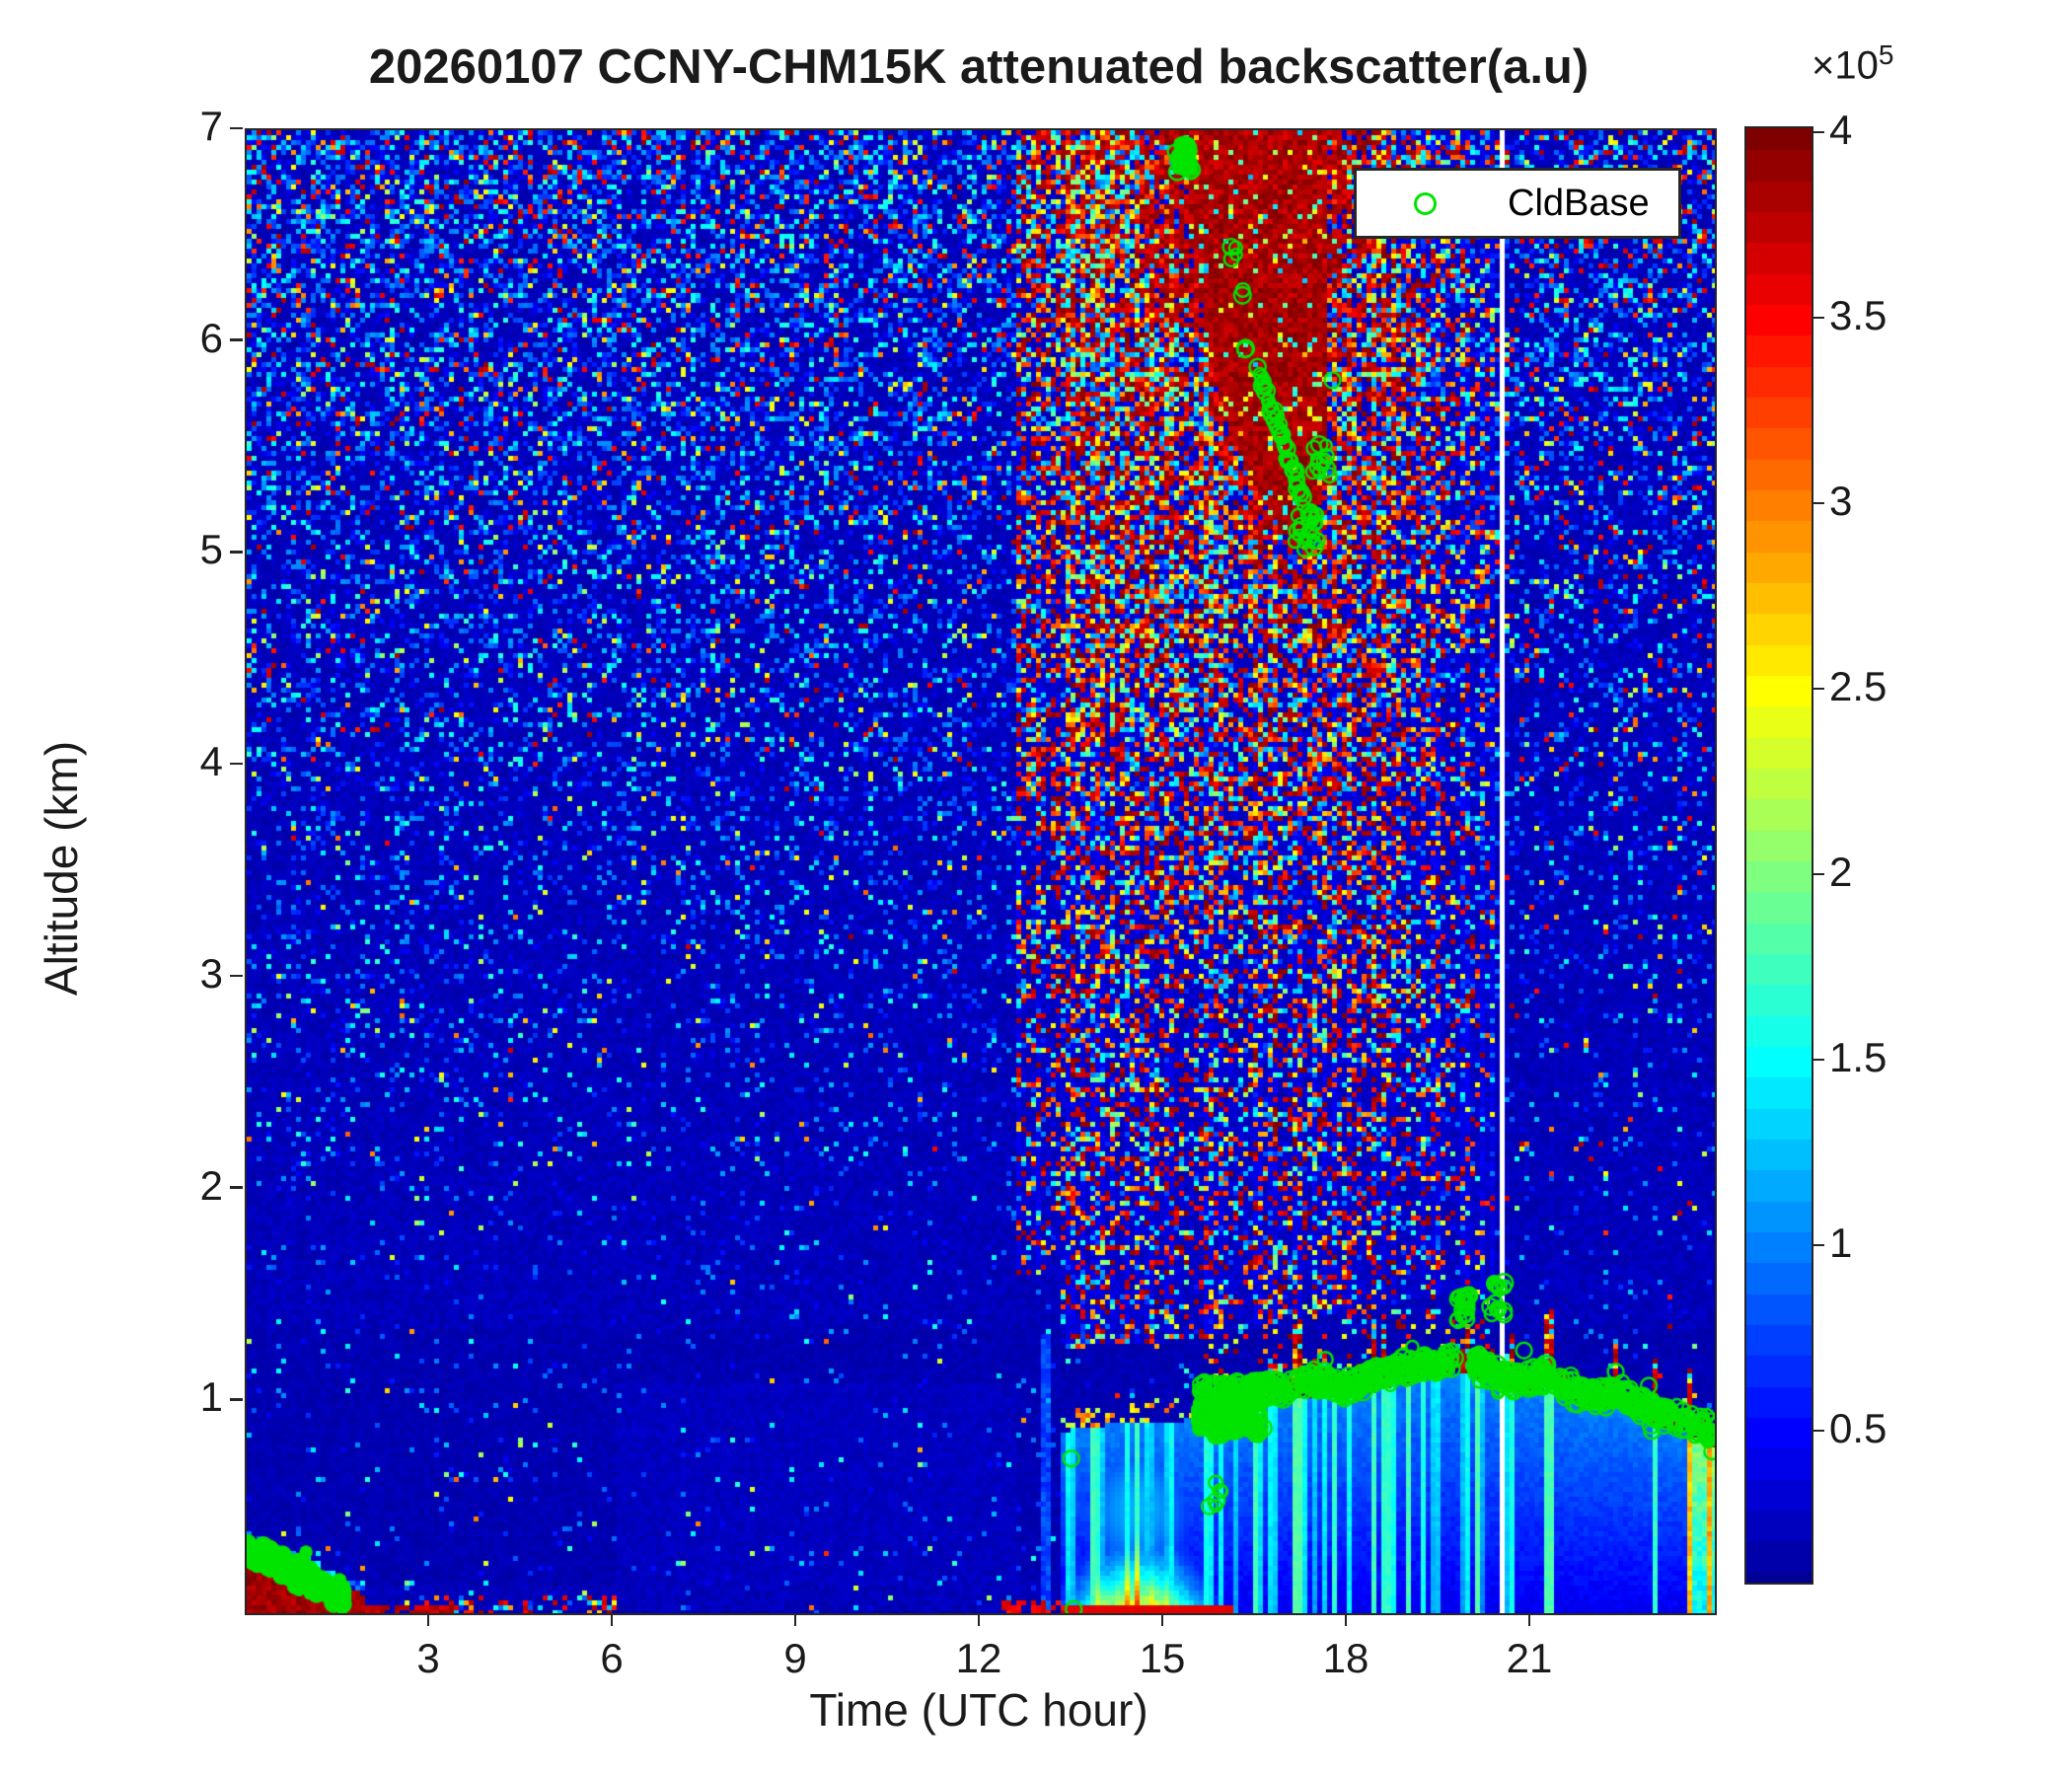  Describe the element at coordinates (211, 338) in the screenshot. I see `y-tick-label: 6` at that location.